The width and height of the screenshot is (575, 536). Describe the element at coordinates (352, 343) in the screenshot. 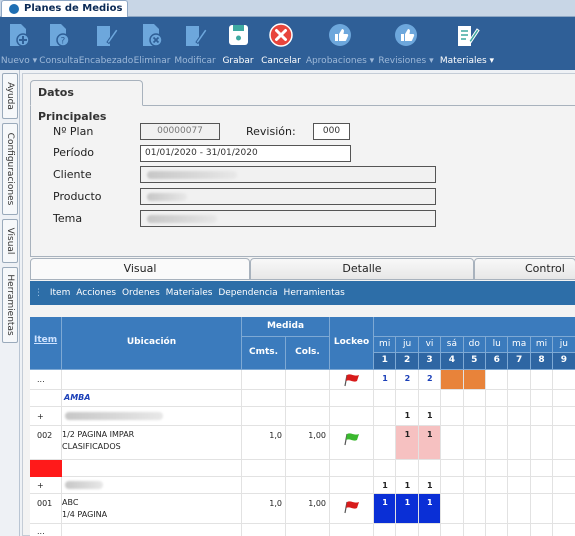

I see `header-lockeo: Lockeo` at that location.